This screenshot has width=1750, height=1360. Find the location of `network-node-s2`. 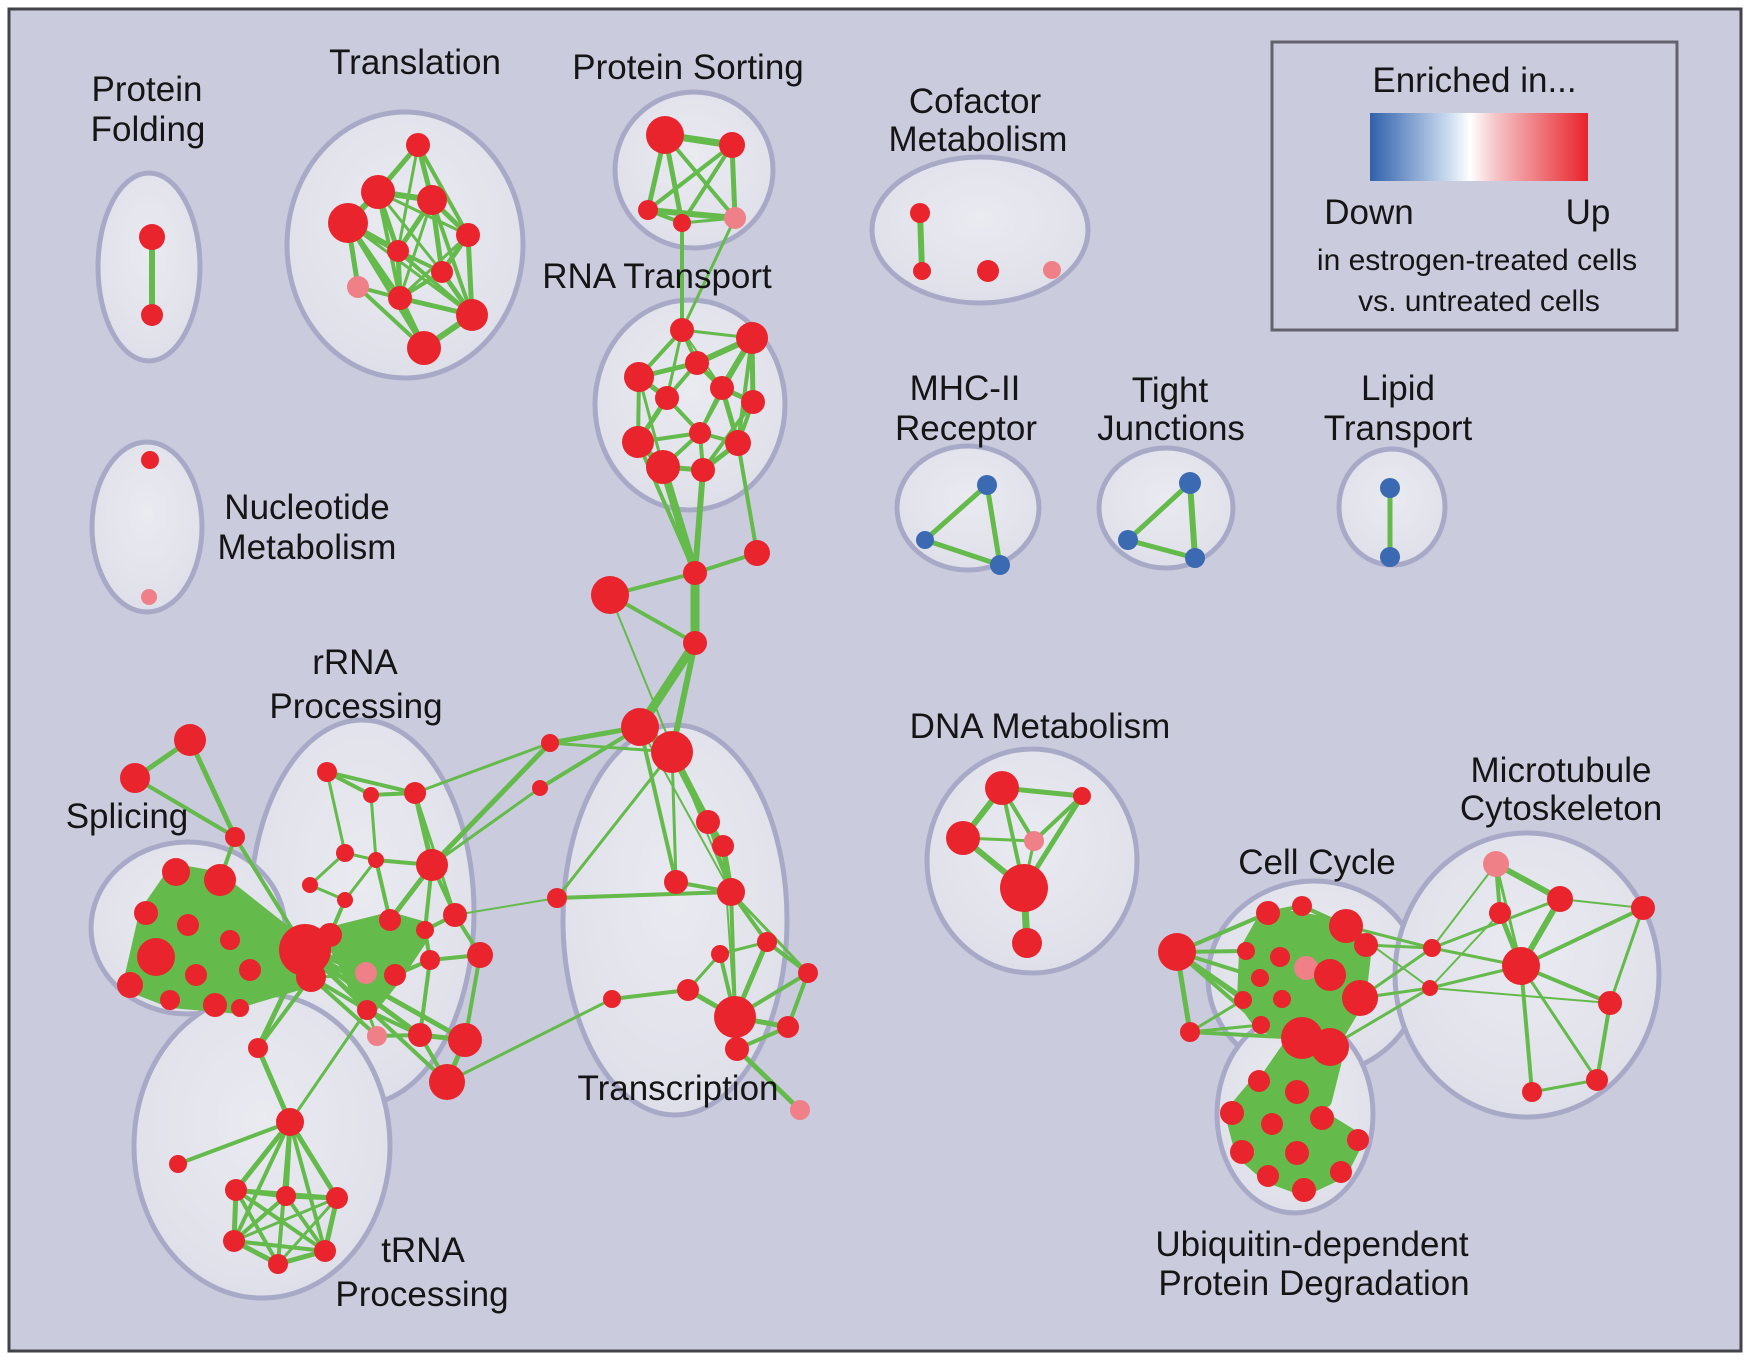

network-node-s2 is located at coordinates (220, 880).